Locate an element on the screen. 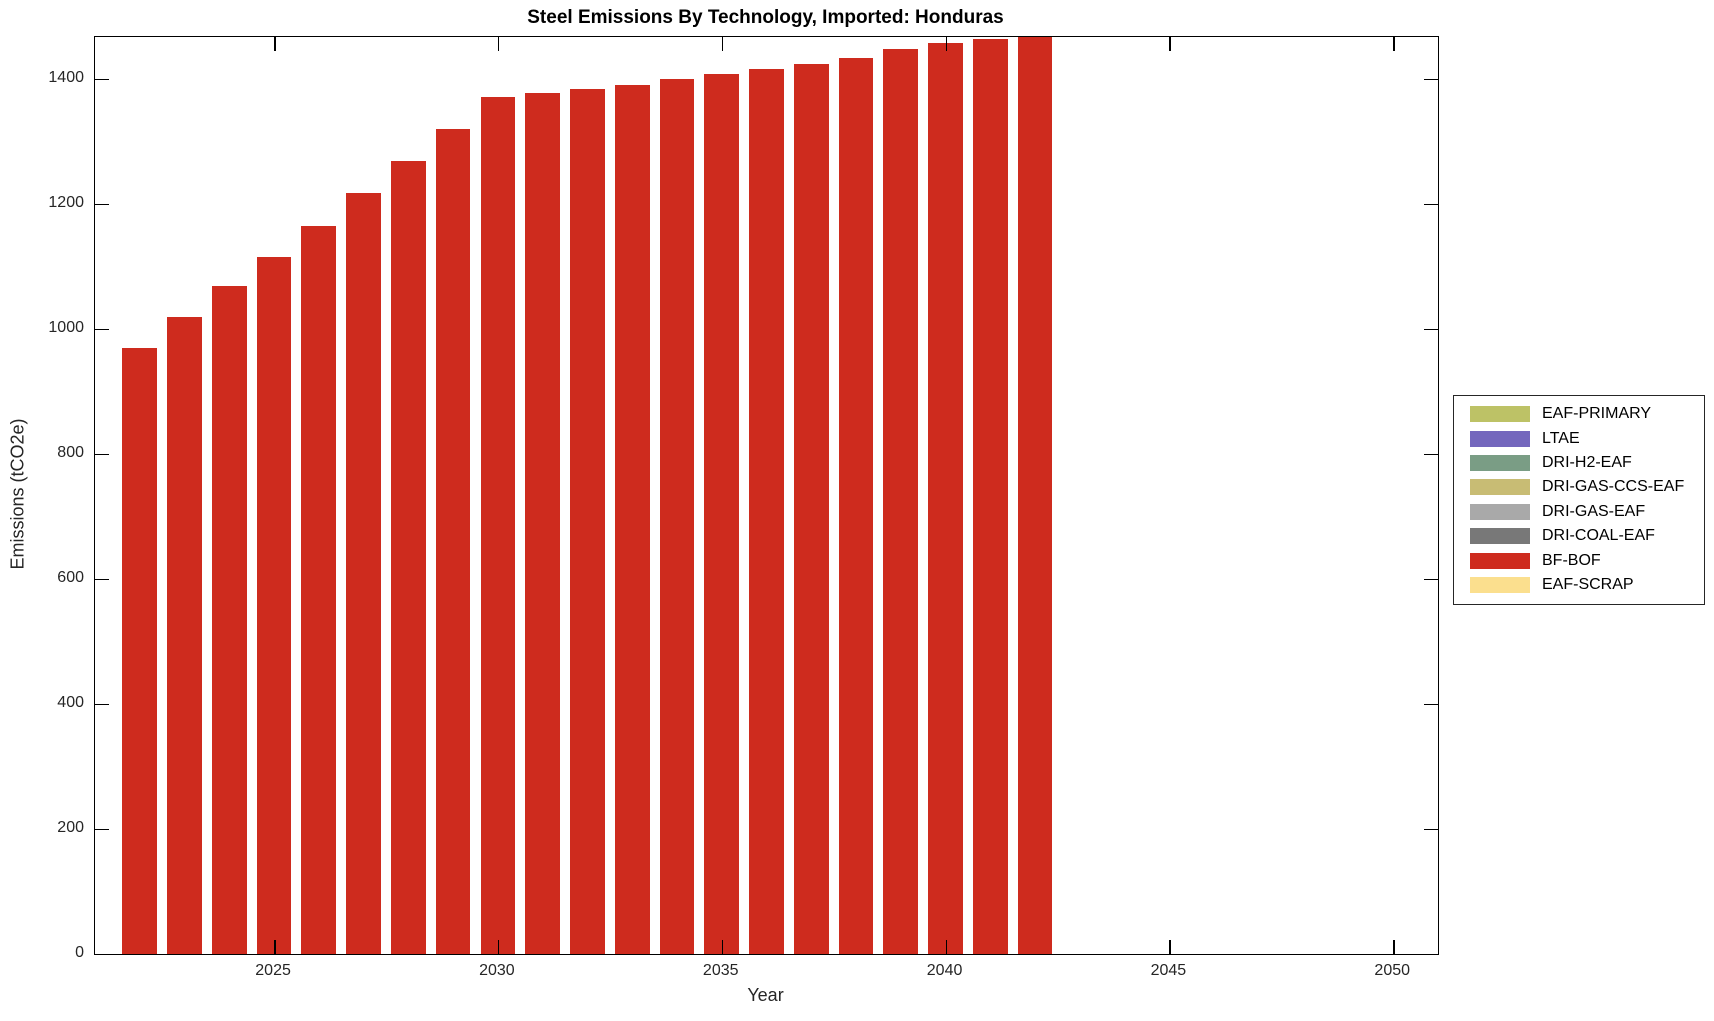 The image size is (1714, 1021). legend-item-eaf-primary: EAF-PRIMARY is located at coordinates (1579, 414).